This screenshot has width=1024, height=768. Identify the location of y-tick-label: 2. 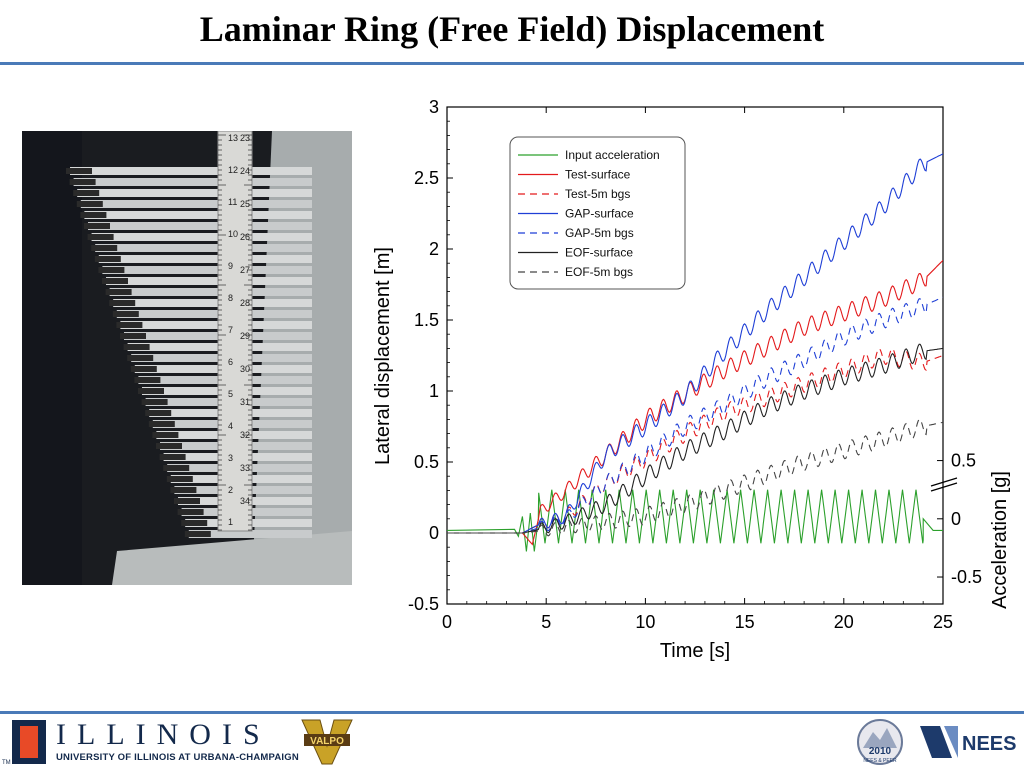
(434, 249).